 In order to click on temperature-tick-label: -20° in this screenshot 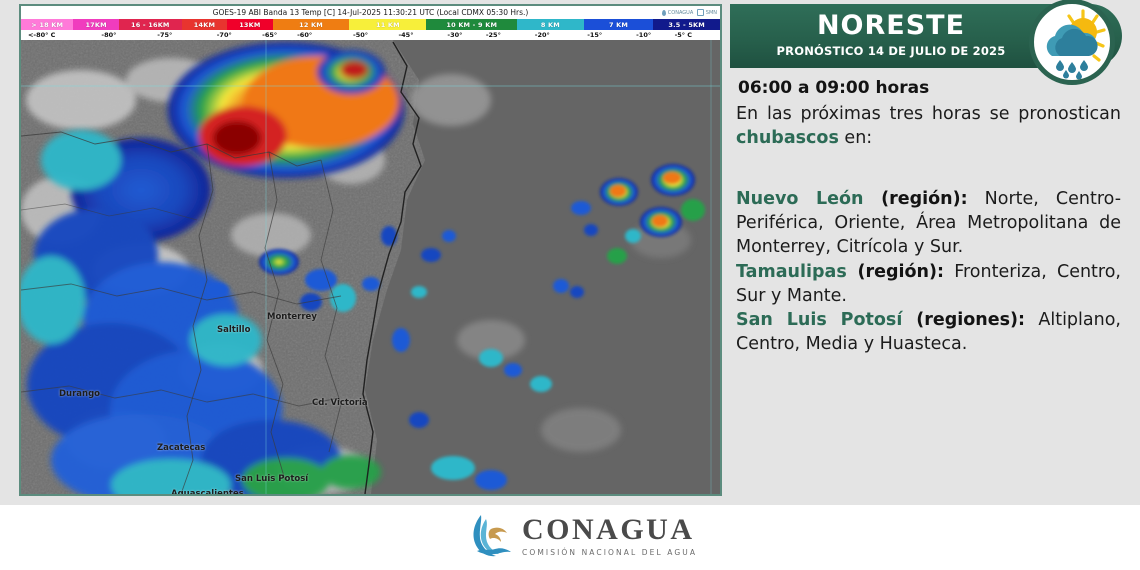, I will do `click(542, 35)`.